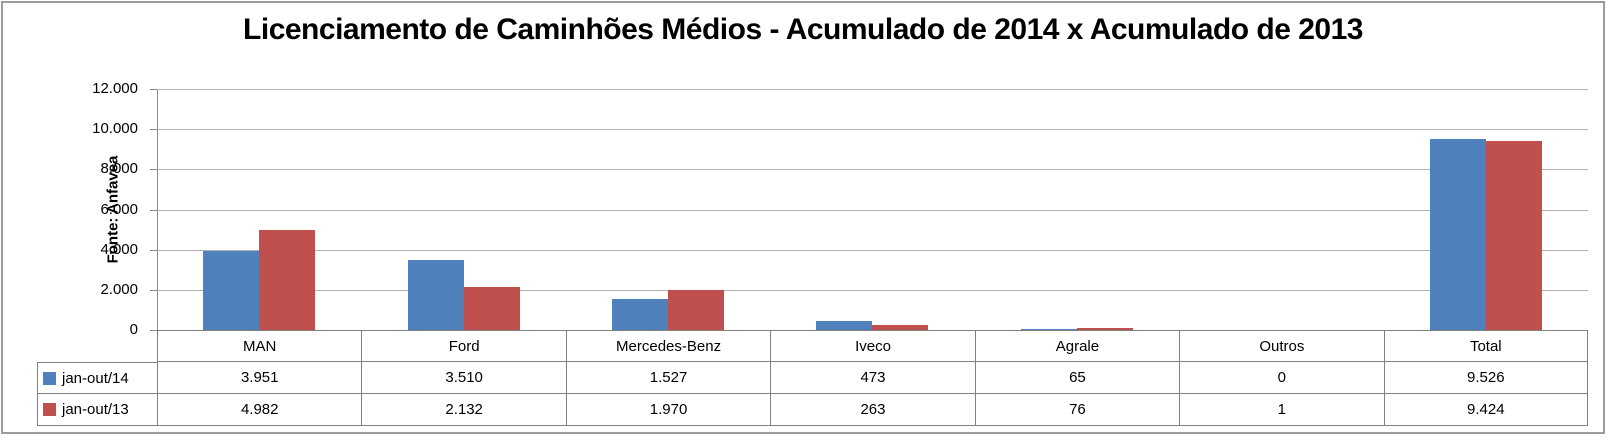 This screenshot has width=1611, height=440. Describe the element at coordinates (115, 129) in the screenshot. I see `y-axis-label: 10.000` at that location.